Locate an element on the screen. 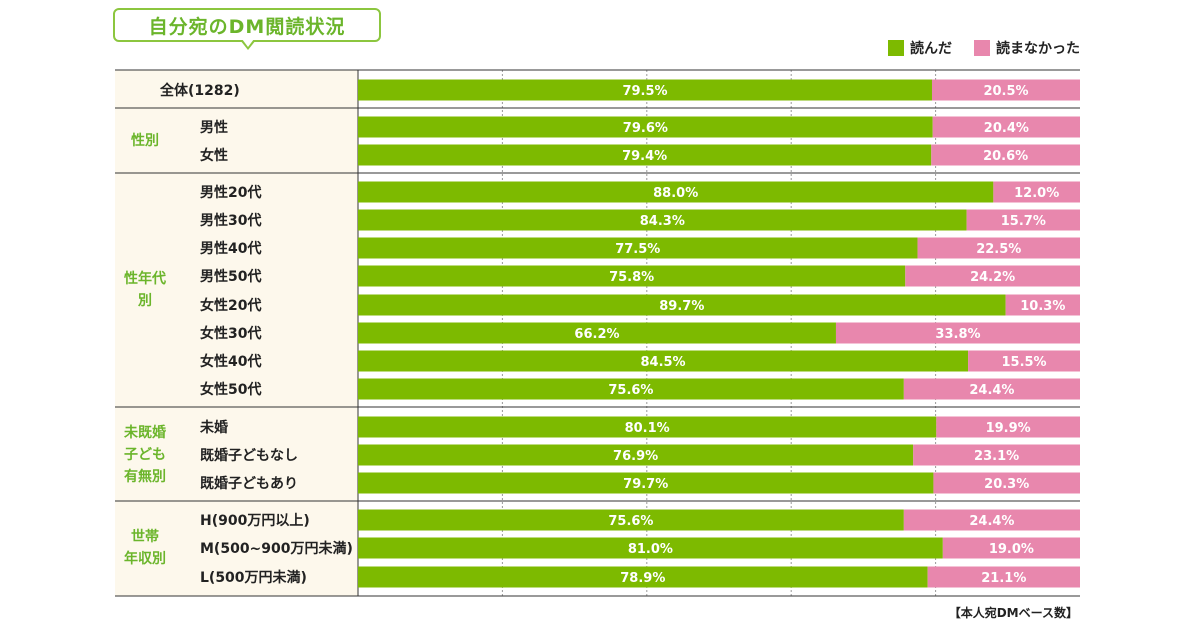 The width and height of the screenshot is (1200, 630). data-label-read: 84.3% is located at coordinates (662, 221).